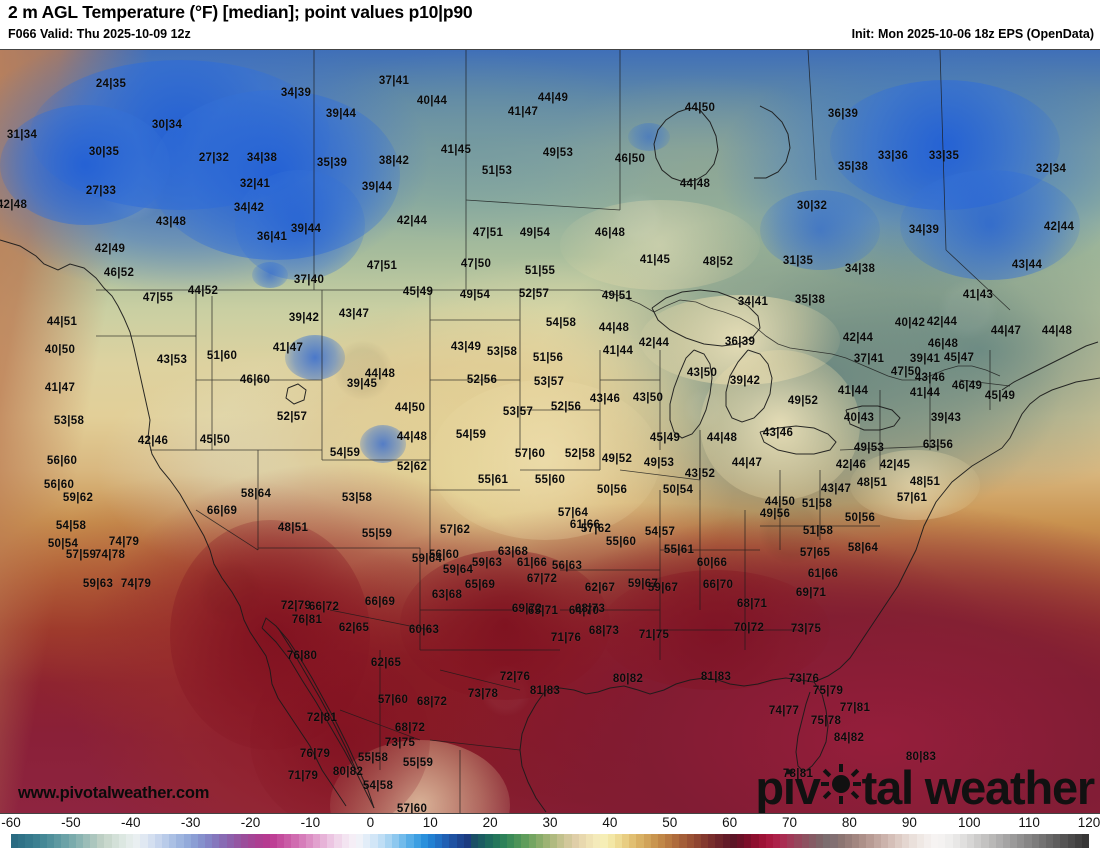  What do you see at coordinates (670, 822) in the screenshot?
I see `colorbar-tick: 50` at bounding box center [670, 822].